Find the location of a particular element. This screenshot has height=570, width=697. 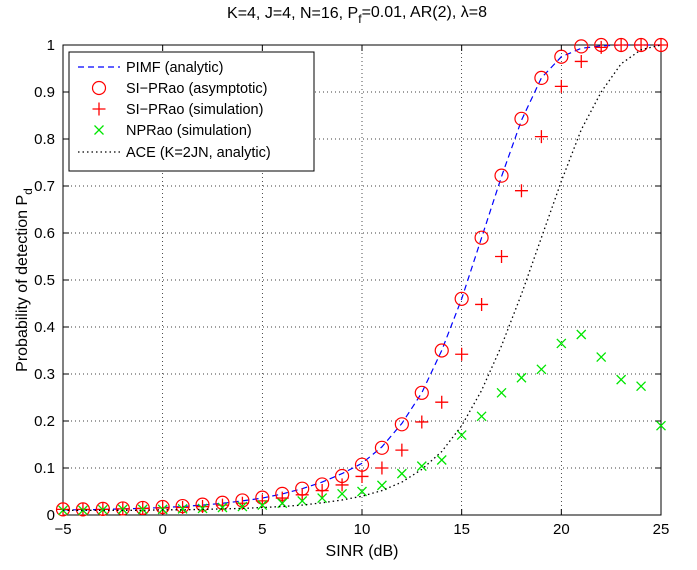

x-axis-title: SINR (dB) is located at coordinates (362, 551).